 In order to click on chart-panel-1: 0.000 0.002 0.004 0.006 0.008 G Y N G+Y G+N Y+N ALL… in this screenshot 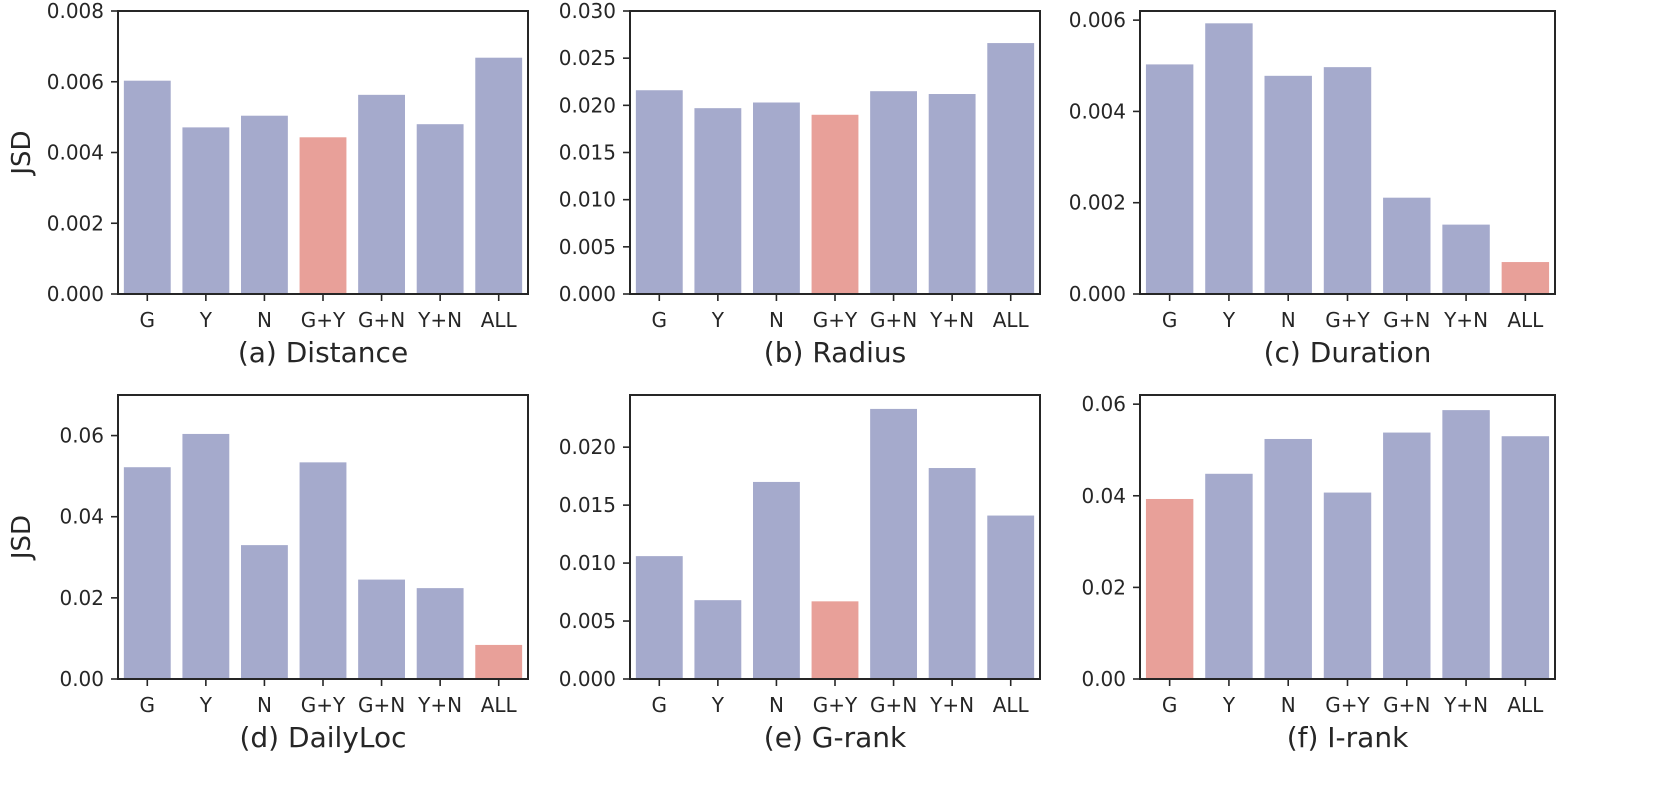, I will do `click(268, 184)`.